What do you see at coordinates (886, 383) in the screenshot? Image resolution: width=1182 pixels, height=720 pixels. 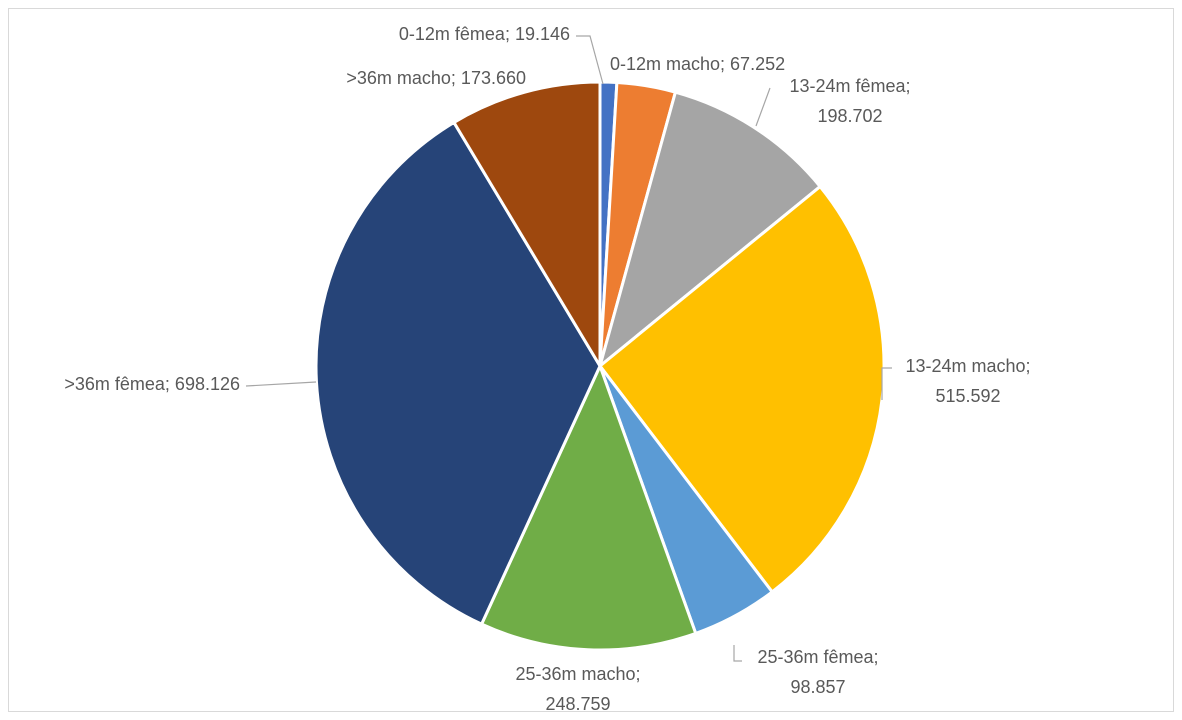 I see `leader-line-13-24m-macho` at bounding box center [886, 383].